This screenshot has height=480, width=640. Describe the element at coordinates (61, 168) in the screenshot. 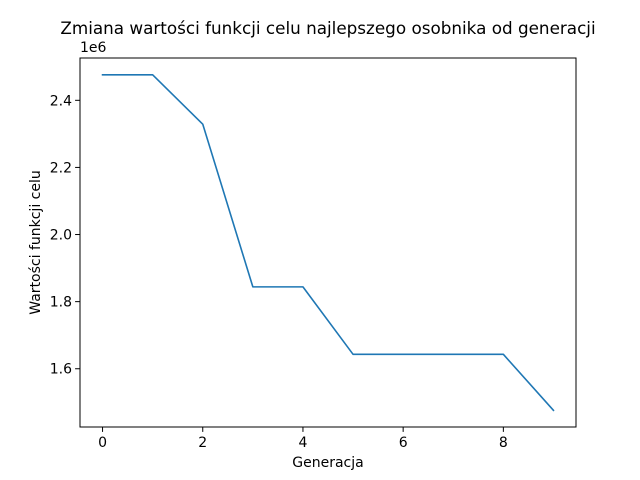

I see `y-tick-label: 2.2` at that location.